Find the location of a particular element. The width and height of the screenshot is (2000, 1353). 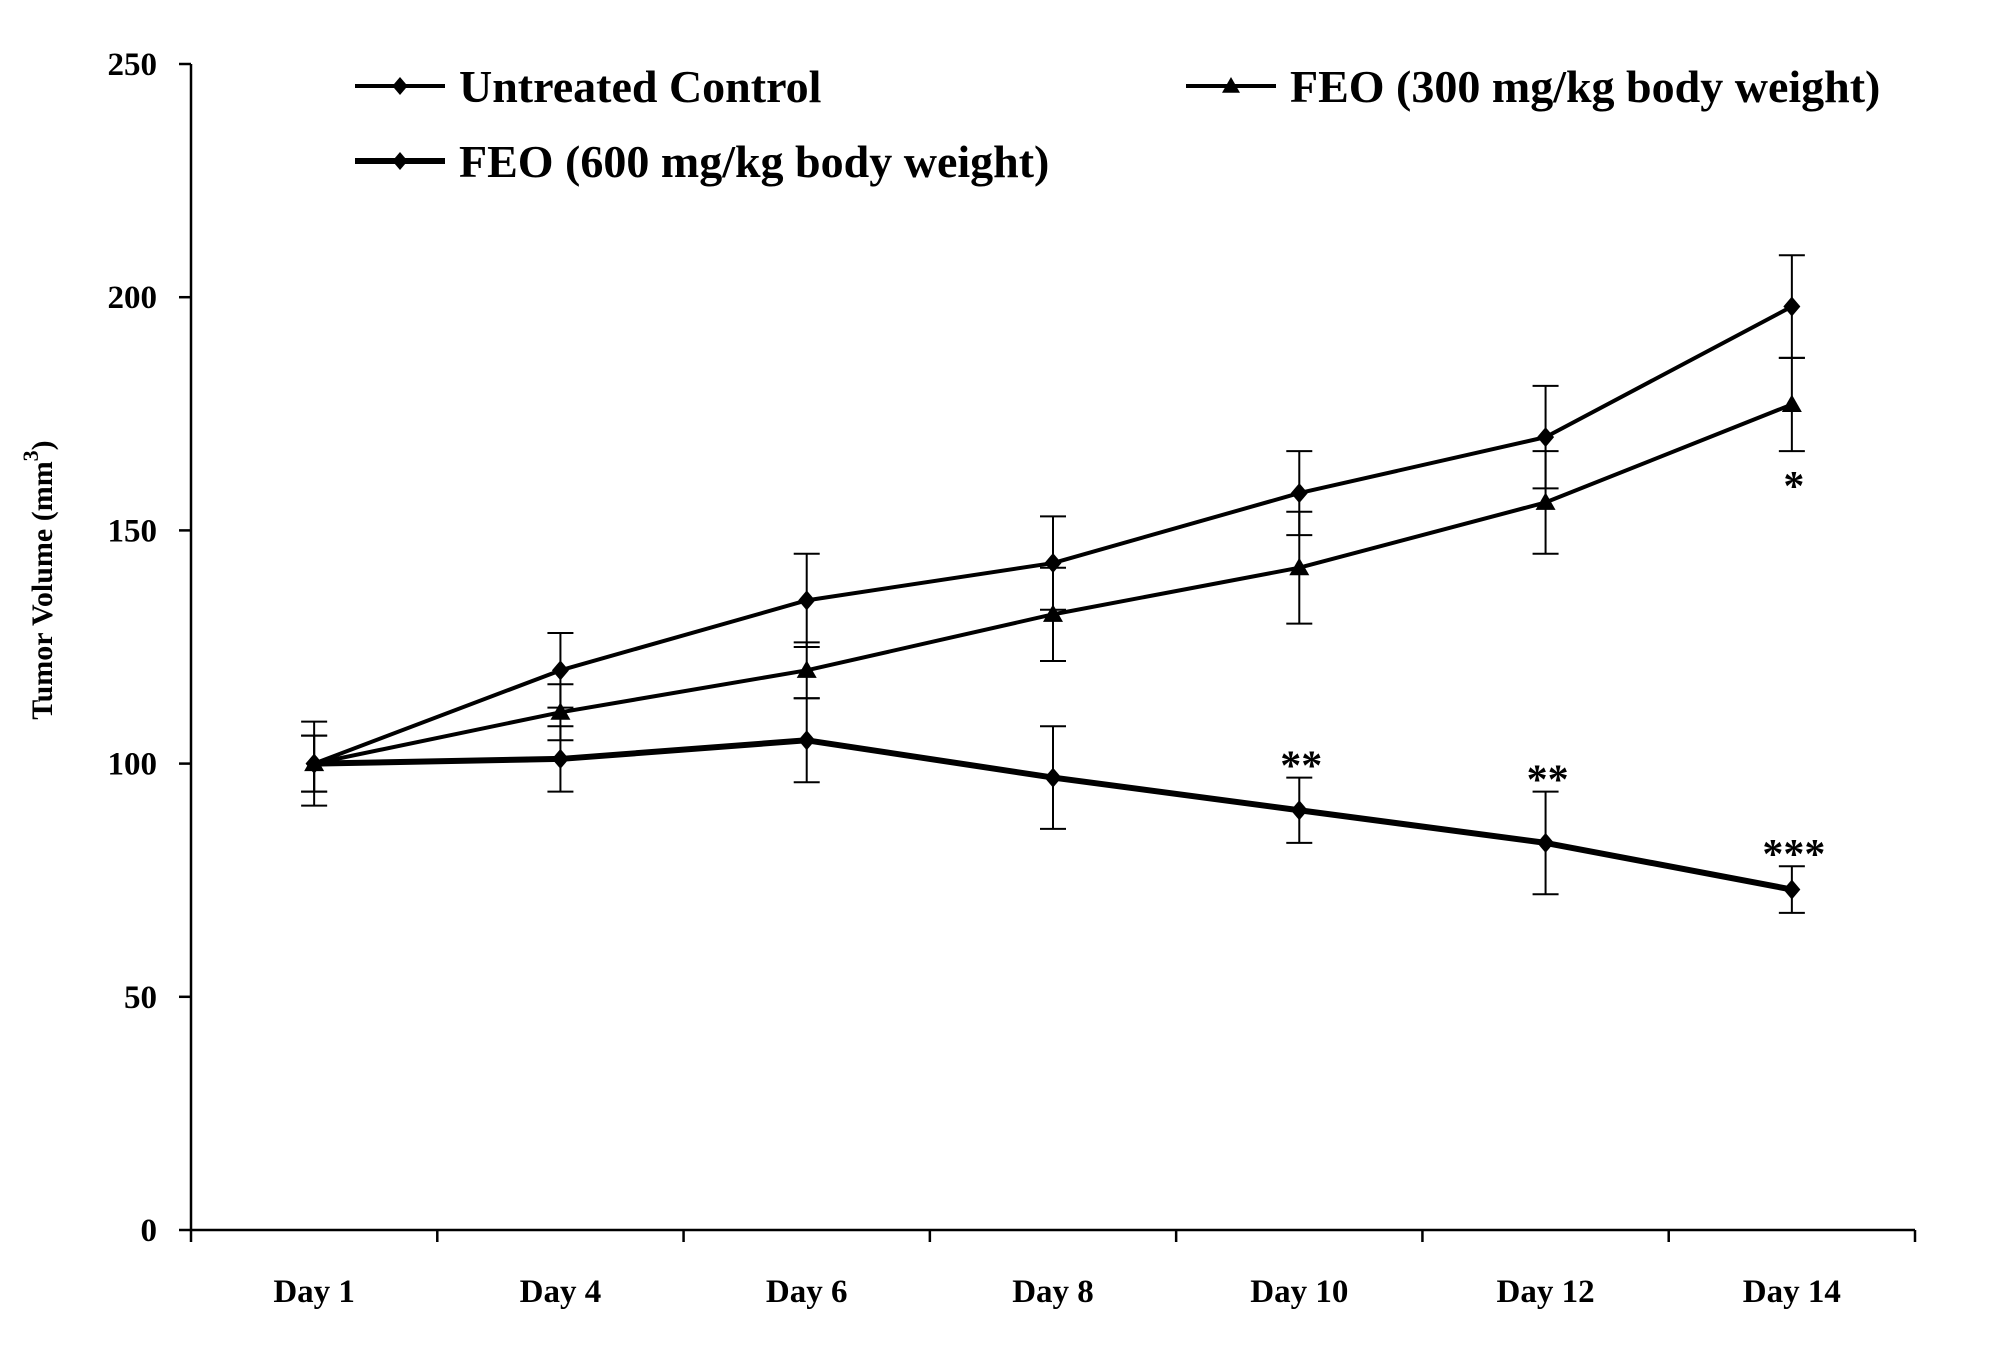

legend-entry-3: FEO (600 mg/kg body weight) is located at coordinates (702, 161).